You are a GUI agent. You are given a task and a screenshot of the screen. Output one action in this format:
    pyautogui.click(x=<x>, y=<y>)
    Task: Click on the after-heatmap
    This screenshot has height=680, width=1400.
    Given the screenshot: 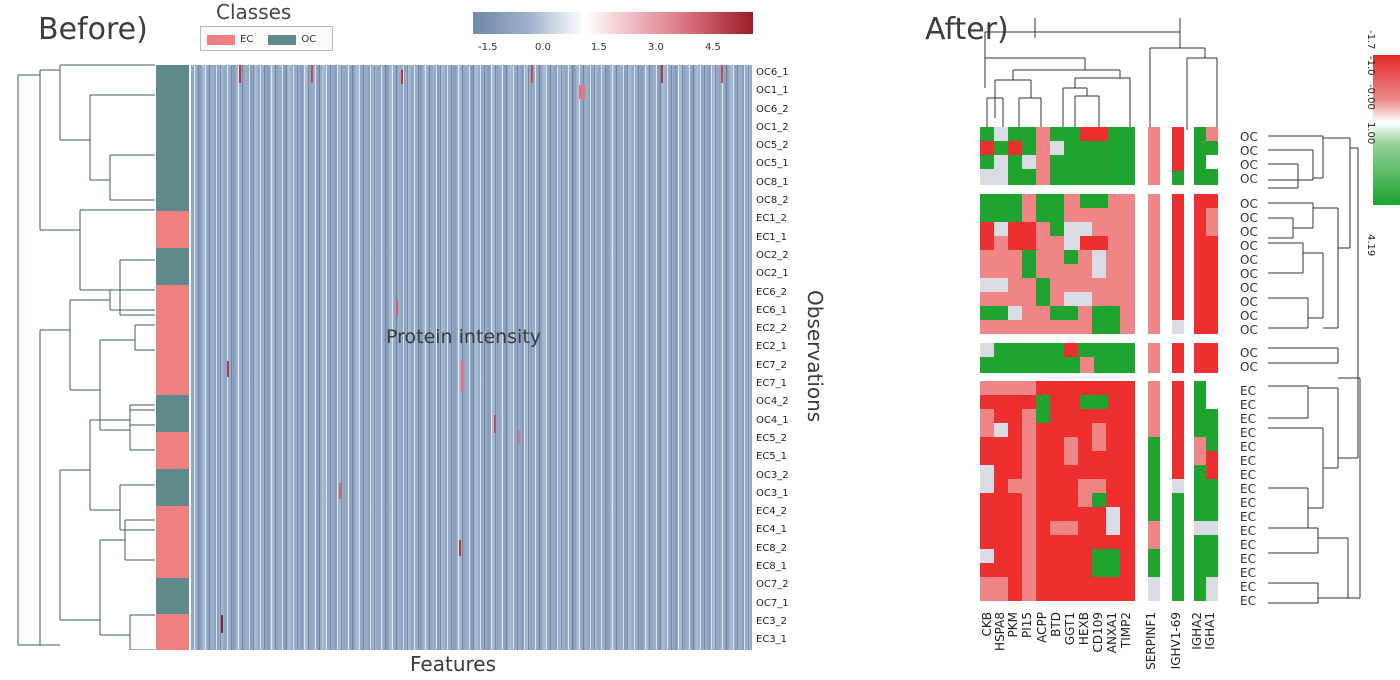 What is the action you would take?
    pyautogui.click(x=1099, y=364)
    